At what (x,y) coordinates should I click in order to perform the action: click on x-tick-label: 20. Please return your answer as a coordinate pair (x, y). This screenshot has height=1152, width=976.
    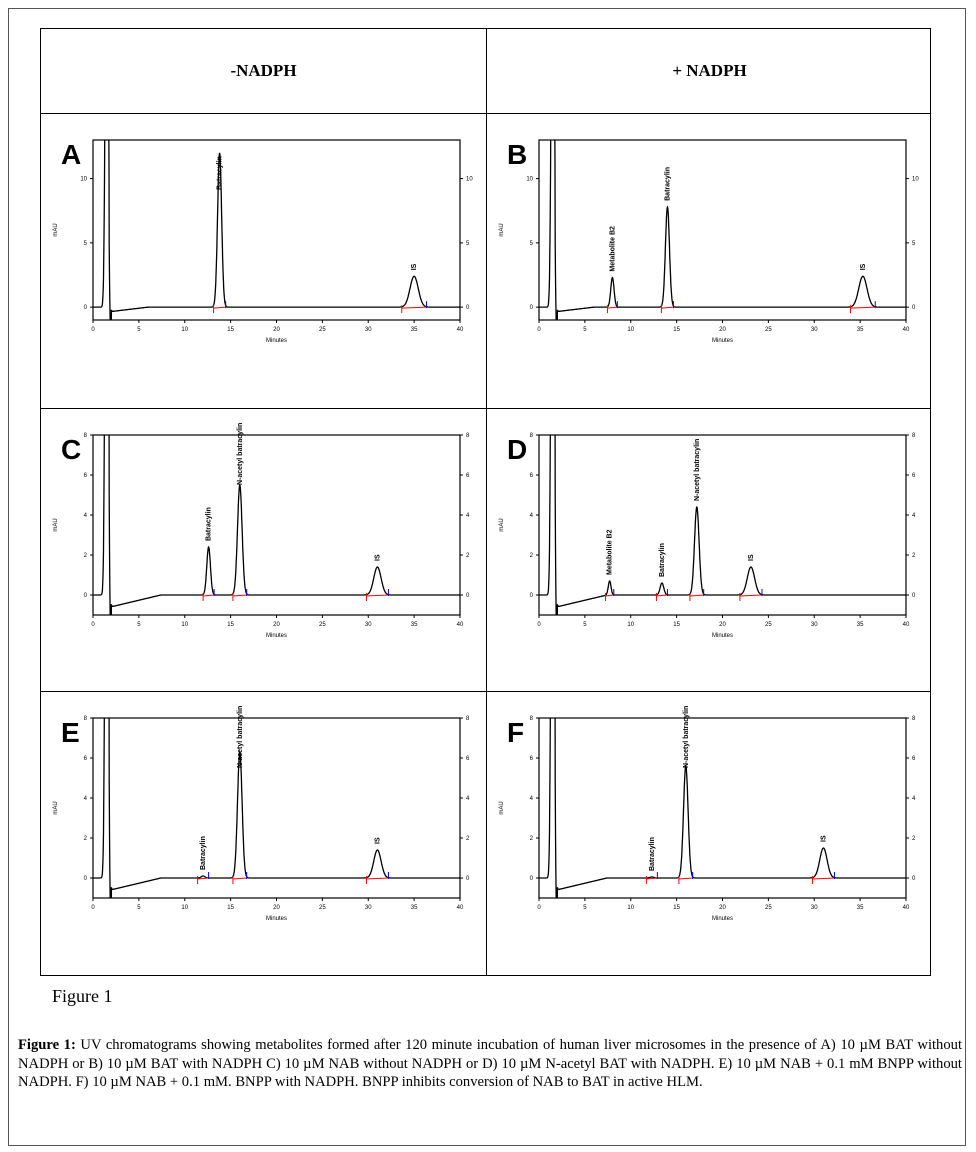
    Looking at the image, I should click on (722, 908).